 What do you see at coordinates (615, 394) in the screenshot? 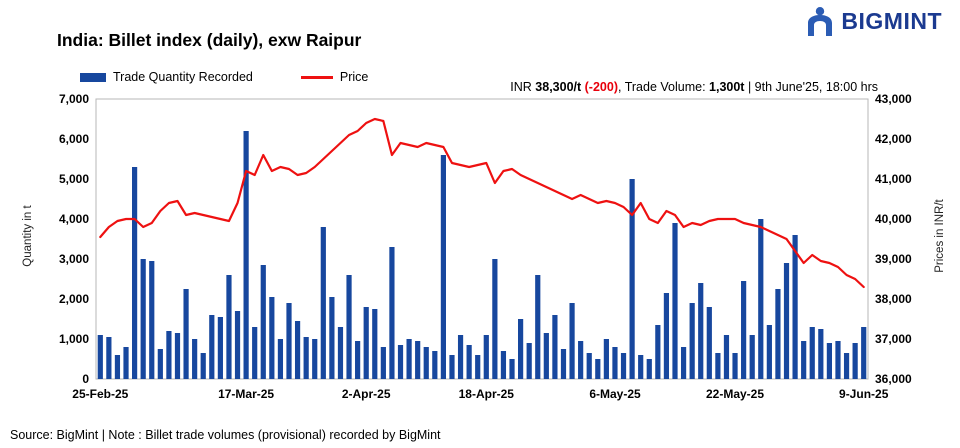
I see `x-axis-tick: 6-May-25` at bounding box center [615, 394].